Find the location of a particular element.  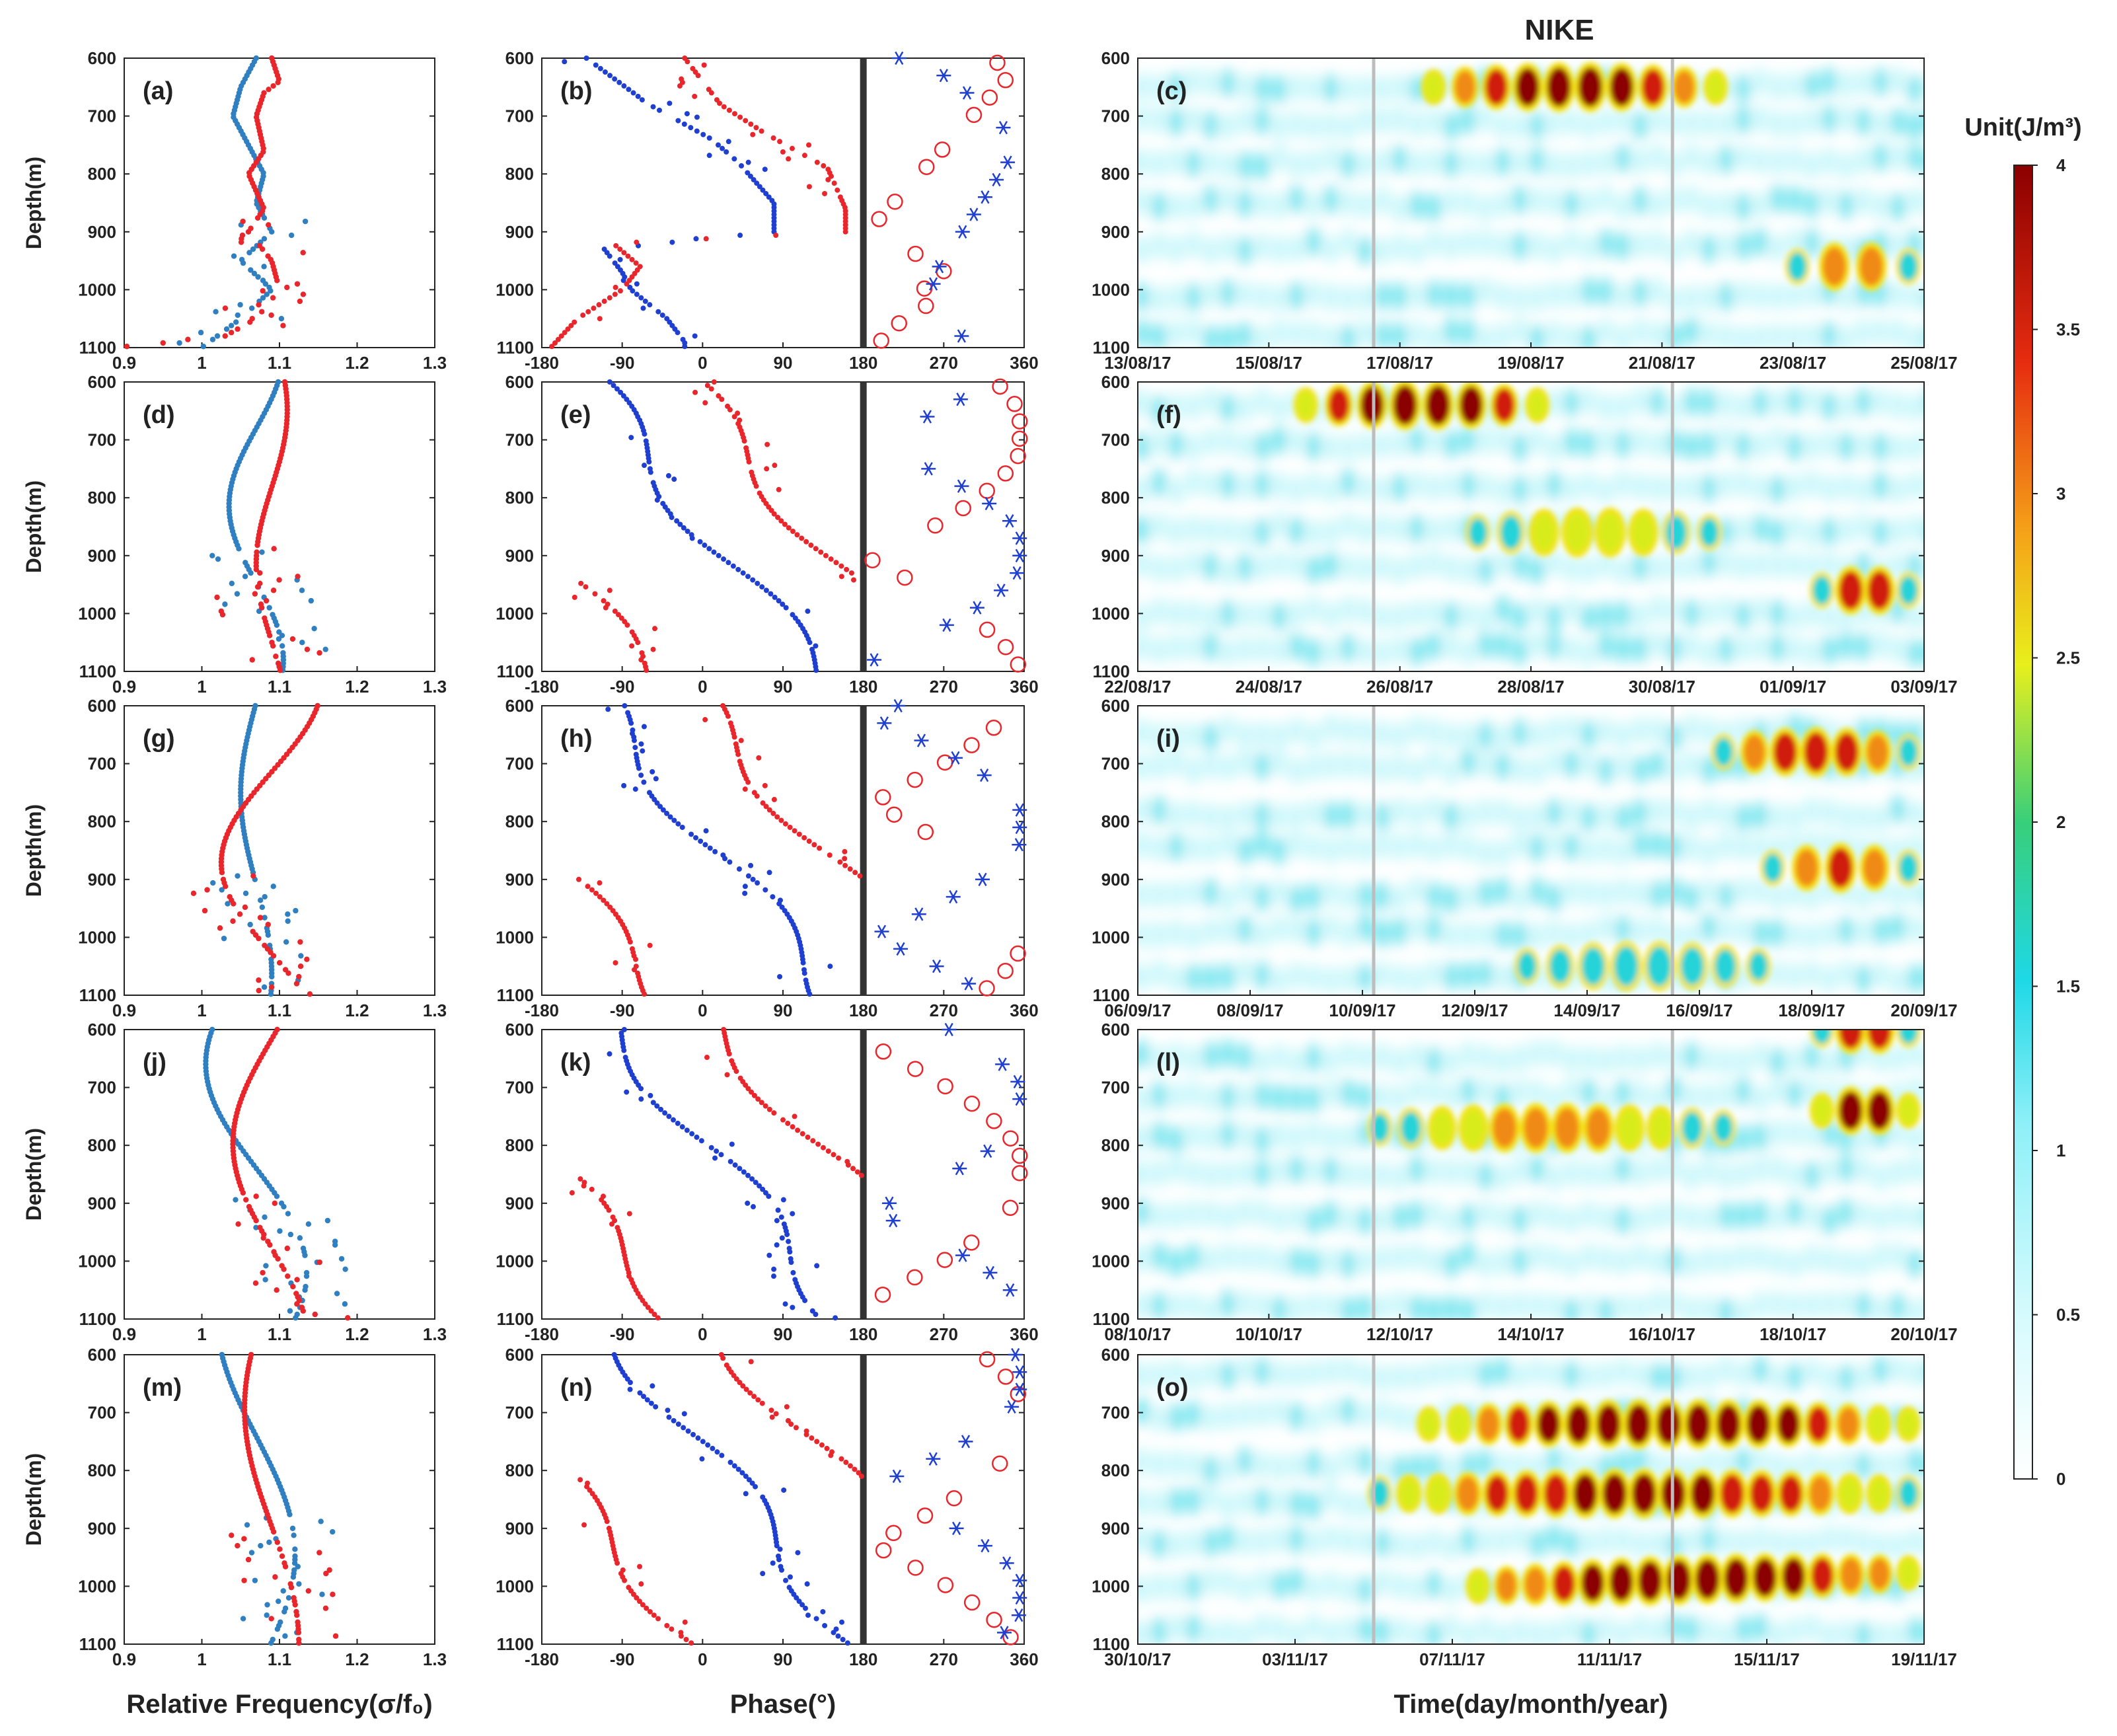

phase-tick-label: -180 is located at coordinates (542, 1334).